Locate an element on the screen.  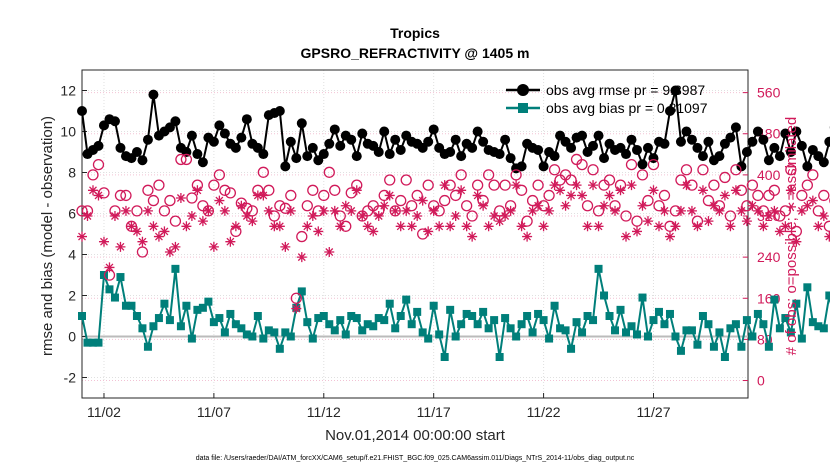
left-tick-label: 10 is located at coordinates (68, 132).